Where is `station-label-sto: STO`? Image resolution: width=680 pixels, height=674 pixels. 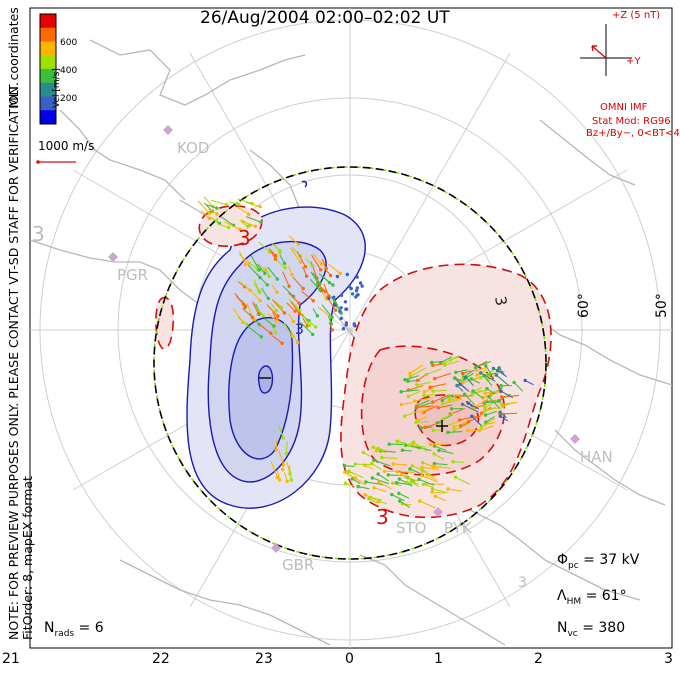
station-label-sto: STO is located at coordinates (411, 528).